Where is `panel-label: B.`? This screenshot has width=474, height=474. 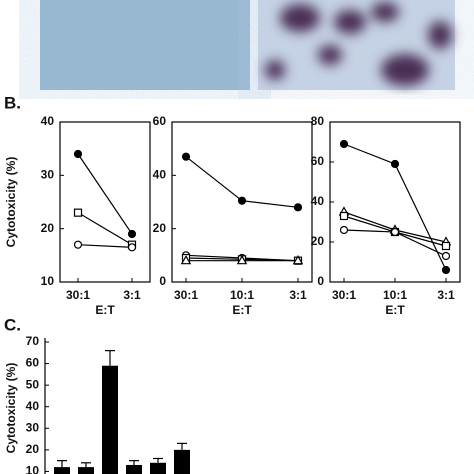
panel-label: B. is located at coordinates (12, 102).